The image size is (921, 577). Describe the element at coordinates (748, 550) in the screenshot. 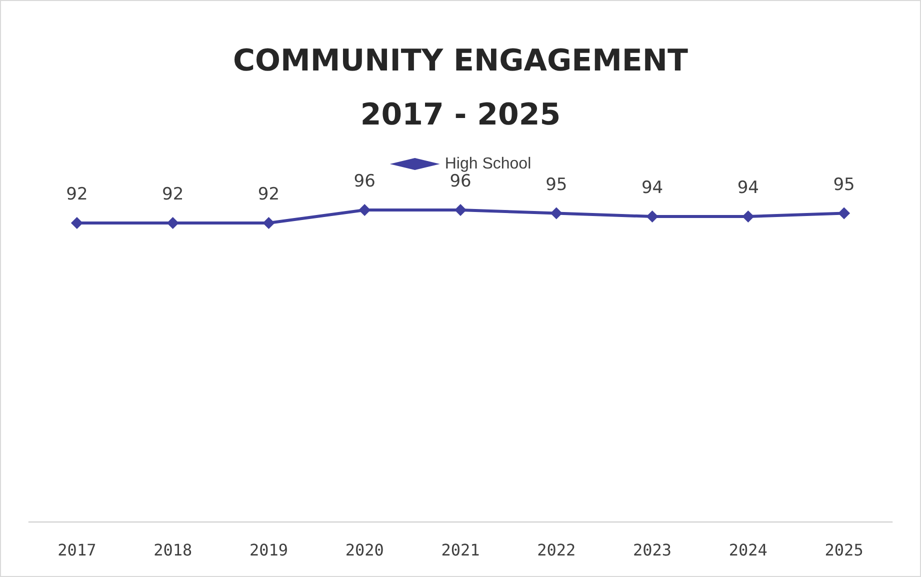

I see `x-tick-label: 2024` at that location.